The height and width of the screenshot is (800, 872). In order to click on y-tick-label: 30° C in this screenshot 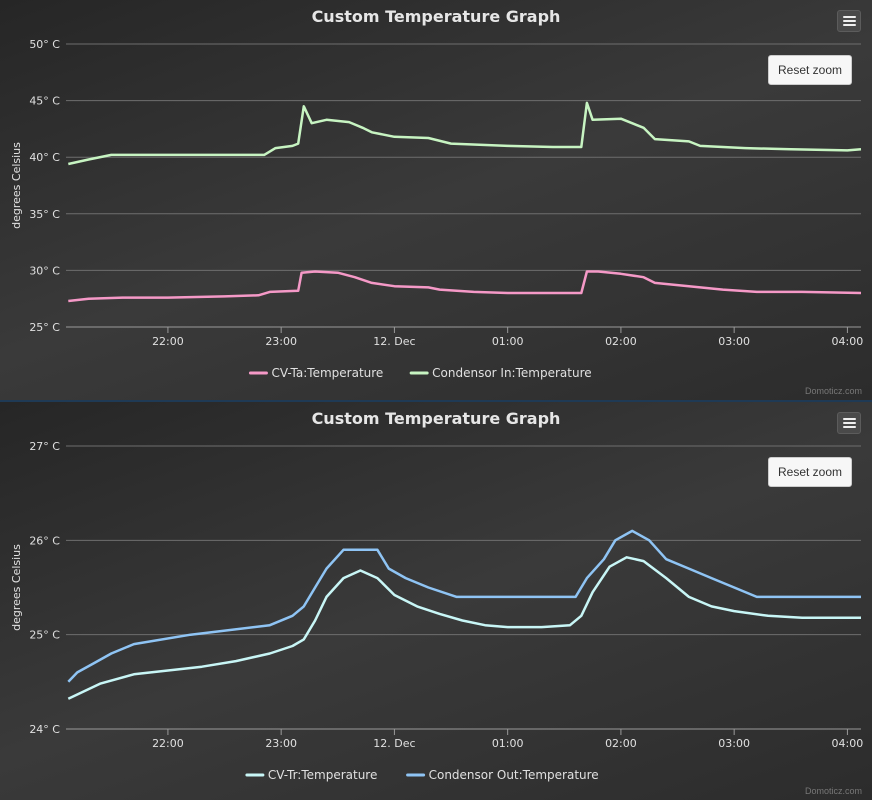, I will do `click(44, 270)`.